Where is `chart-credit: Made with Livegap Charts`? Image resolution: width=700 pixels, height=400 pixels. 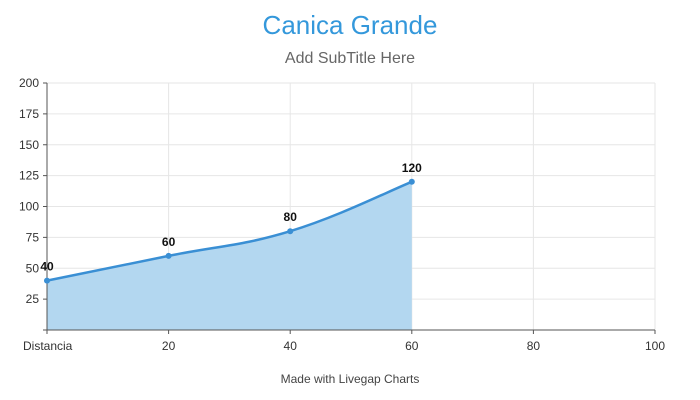
chart-credit: Made with Livegap Charts is located at coordinates (350, 379).